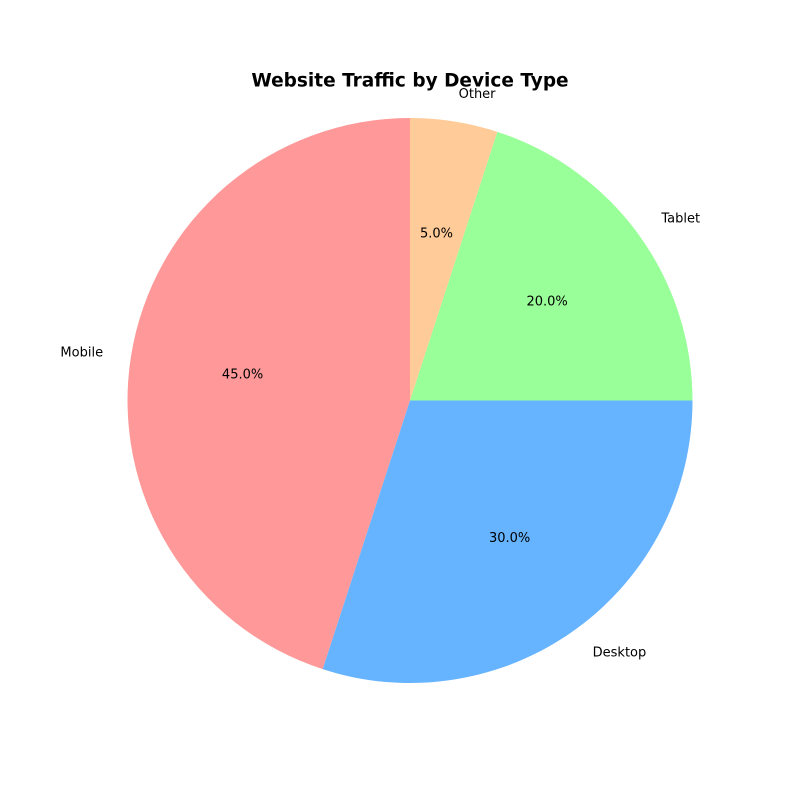 The height and width of the screenshot is (800, 800). I want to click on pct-label-tablet: 20.0%, so click(546, 301).